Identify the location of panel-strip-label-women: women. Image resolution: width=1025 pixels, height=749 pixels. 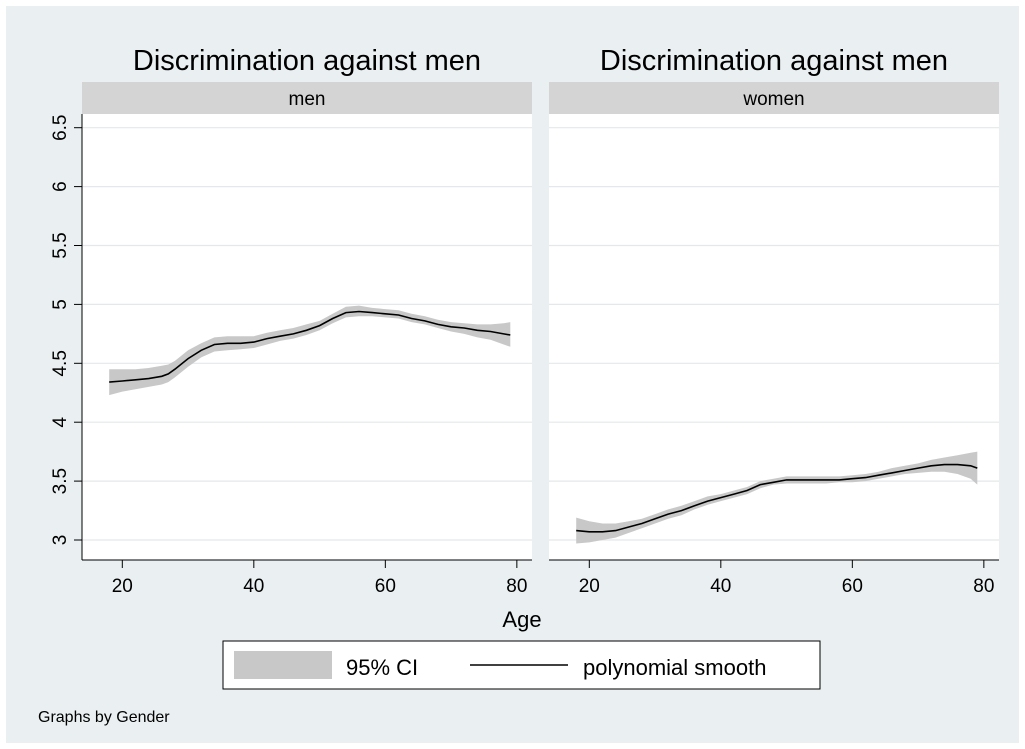
(773, 99).